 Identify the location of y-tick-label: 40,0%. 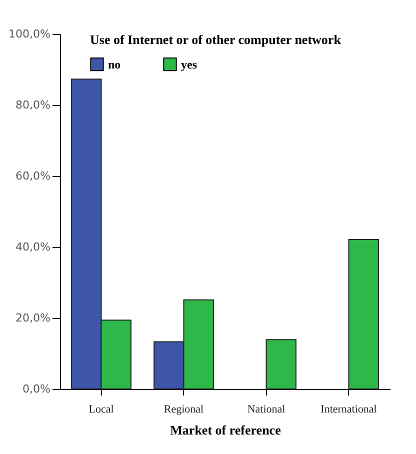
(33, 247).